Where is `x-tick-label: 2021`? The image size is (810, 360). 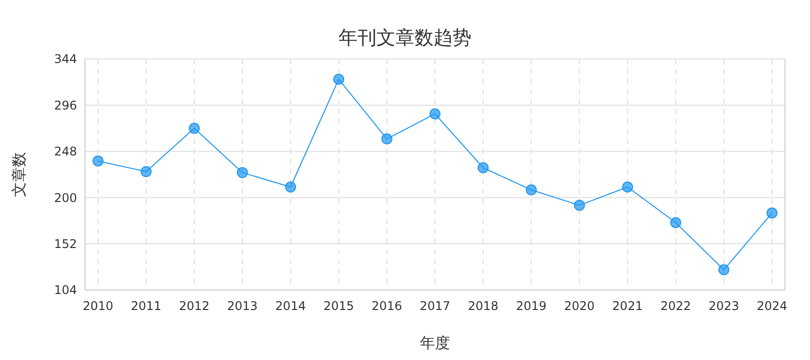 x-tick-label: 2021 is located at coordinates (627, 306).